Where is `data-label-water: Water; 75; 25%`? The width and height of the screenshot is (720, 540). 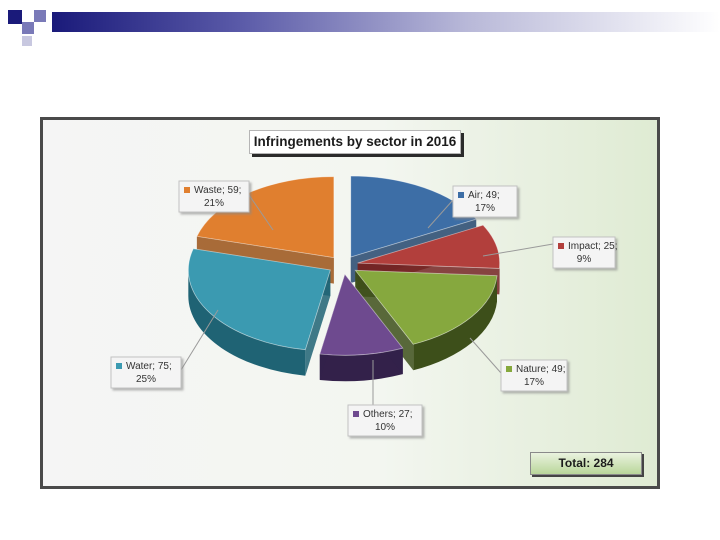
data-label-water: Water; 75; 25% is located at coordinates (146, 372).